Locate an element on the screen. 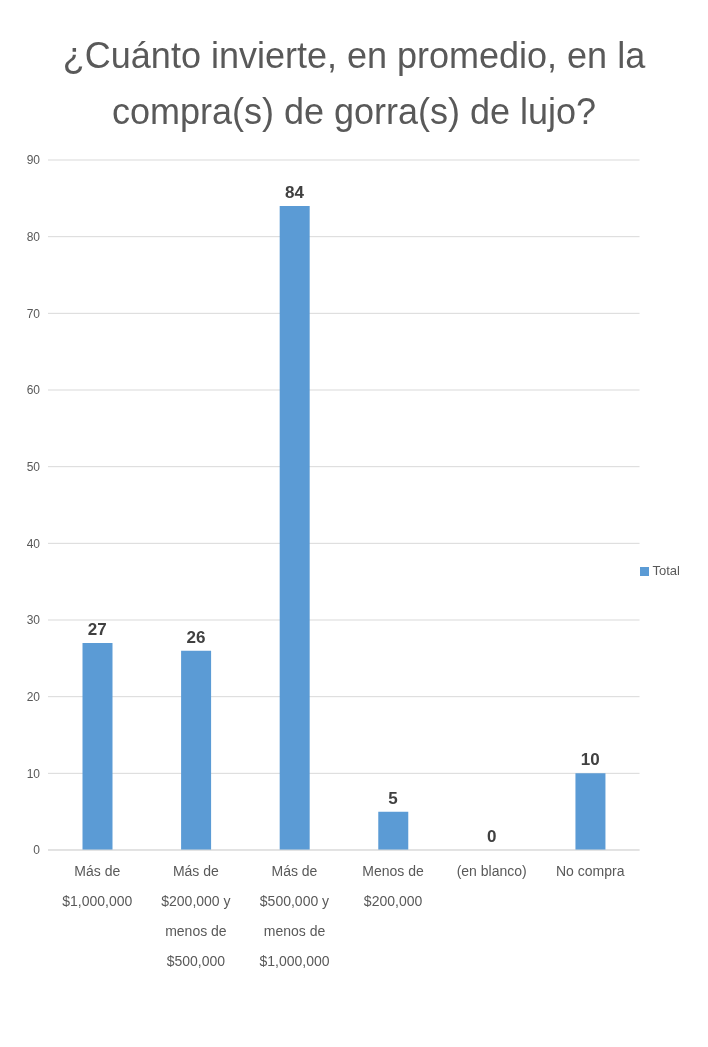 This screenshot has height=1047, width=708. x-tick-label: Más de $1,000,000 is located at coordinates (97, 885).